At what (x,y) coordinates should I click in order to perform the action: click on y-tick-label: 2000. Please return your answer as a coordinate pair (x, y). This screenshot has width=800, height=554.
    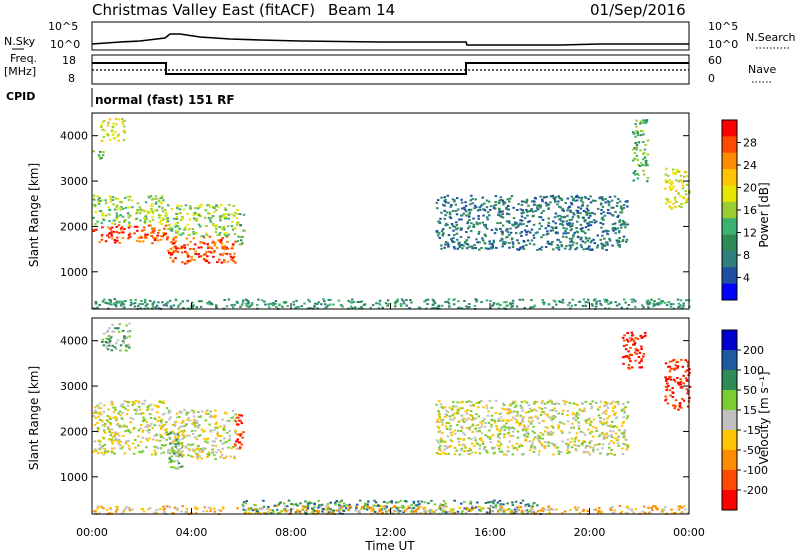
    Looking at the image, I should click on (74, 431).